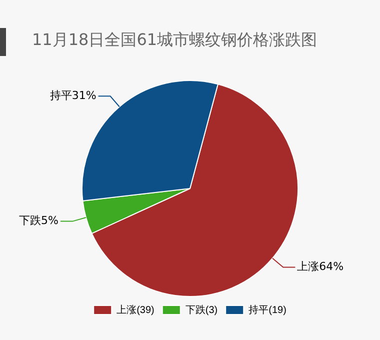  What do you see at coordinates (267, 310) in the screenshot?
I see `legend-label: 持平(19)` at bounding box center [267, 310].